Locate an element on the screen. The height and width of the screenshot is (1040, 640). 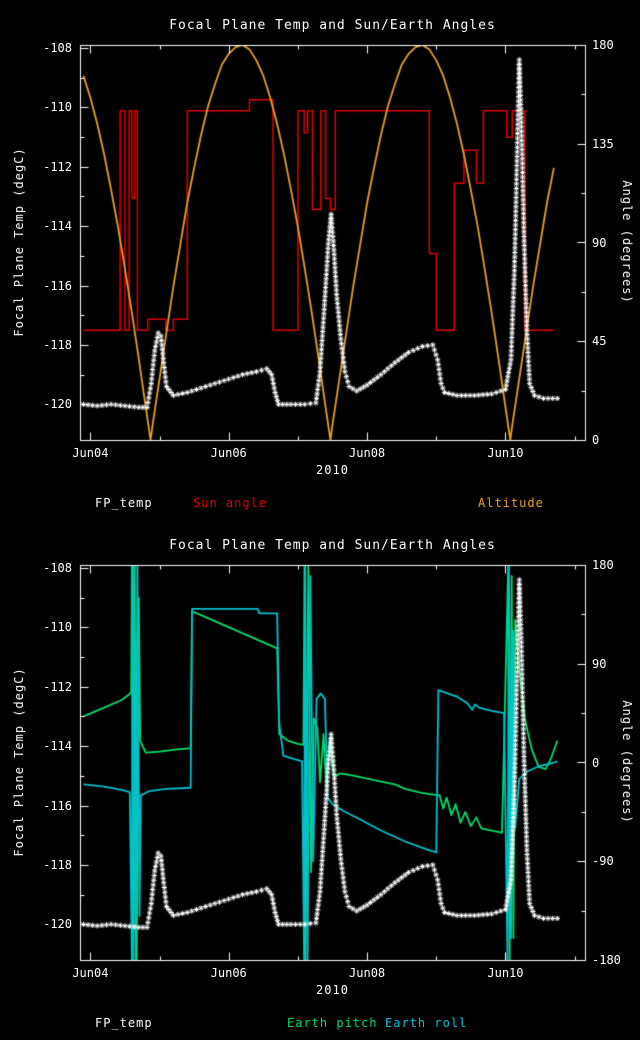
legend: FP_temp Sun angle Altitude is located at coordinates (320, 506).